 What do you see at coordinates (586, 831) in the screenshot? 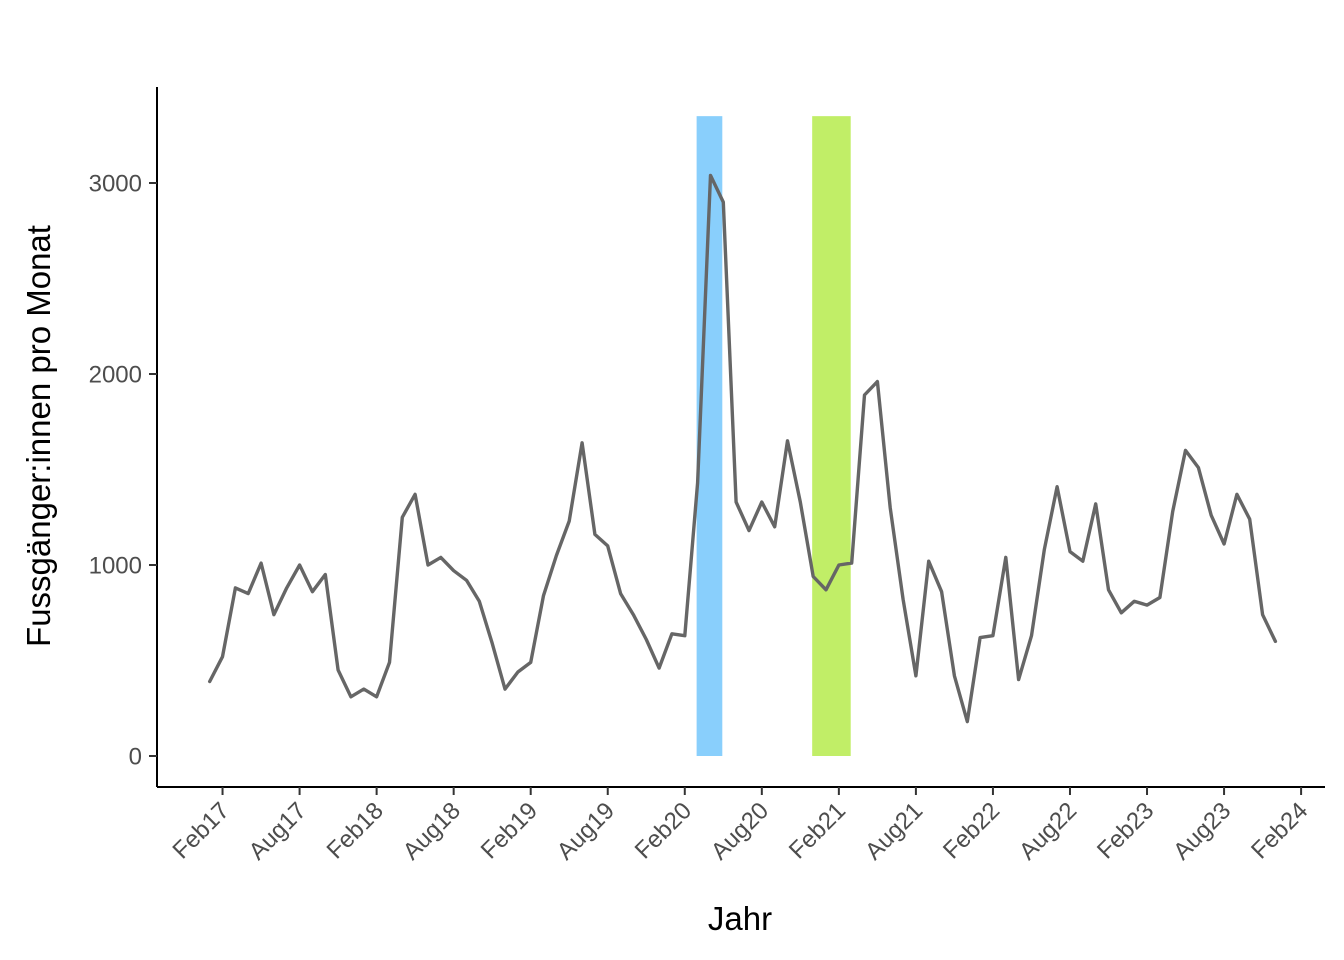
I see `x-tick-label: Aug19` at bounding box center [586, 831].